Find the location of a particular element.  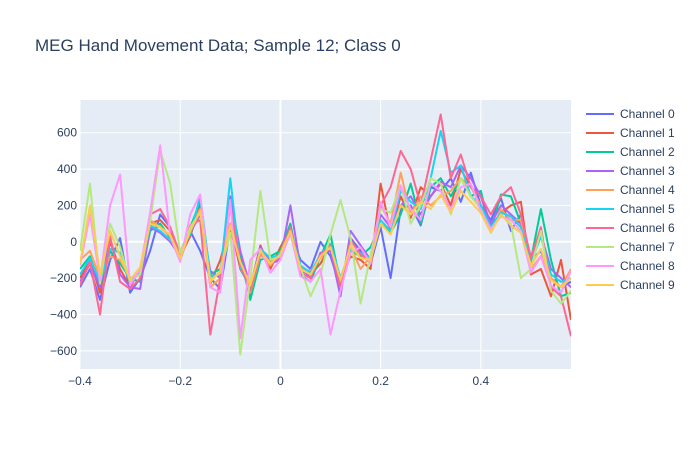

legend-label: Channel 9 is located at coordinates (647, 285).